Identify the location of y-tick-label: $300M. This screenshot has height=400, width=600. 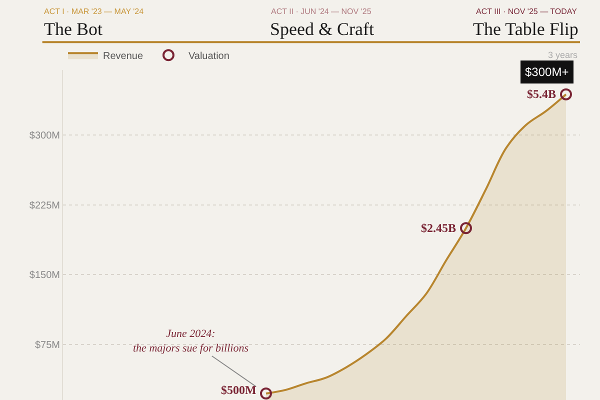
(44, 136).